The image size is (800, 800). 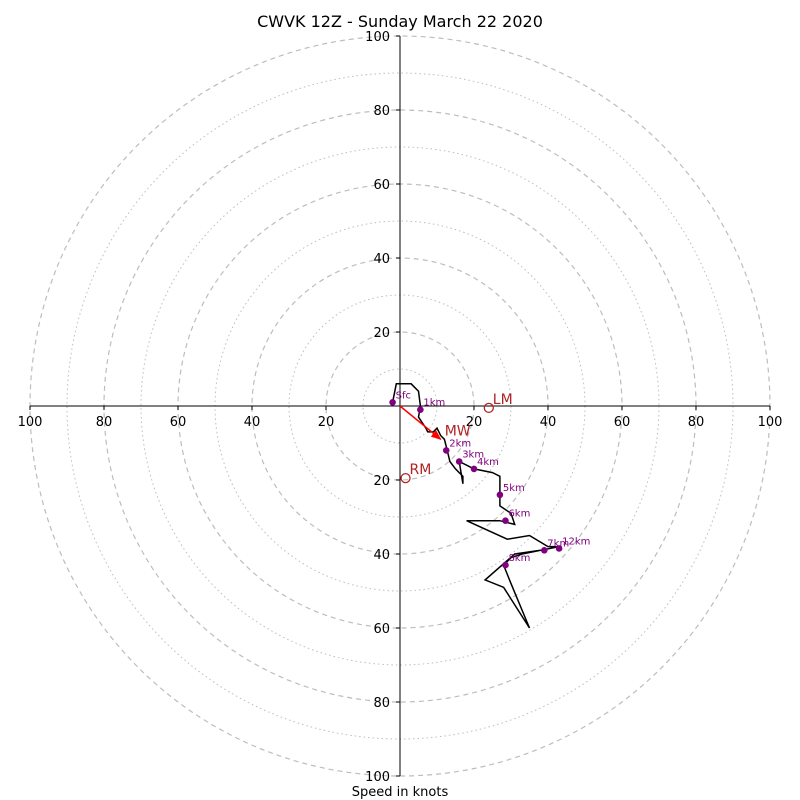 What do you see at coordinates (576, 541) in the screenshot?
I see `height-label-12km: 12km` at bounding box center [576, 541].